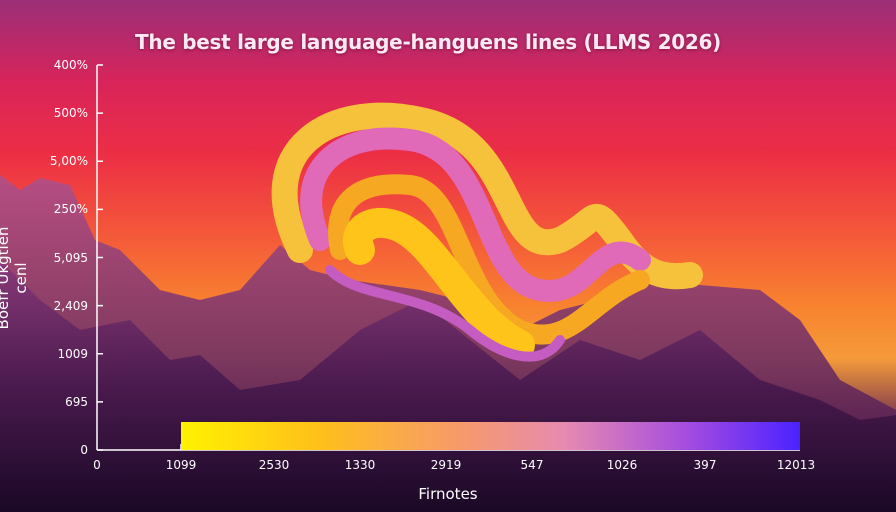 This screenshot has width=896, height=512. I want to click on y-tick-label: 500%, so click(70, 113).